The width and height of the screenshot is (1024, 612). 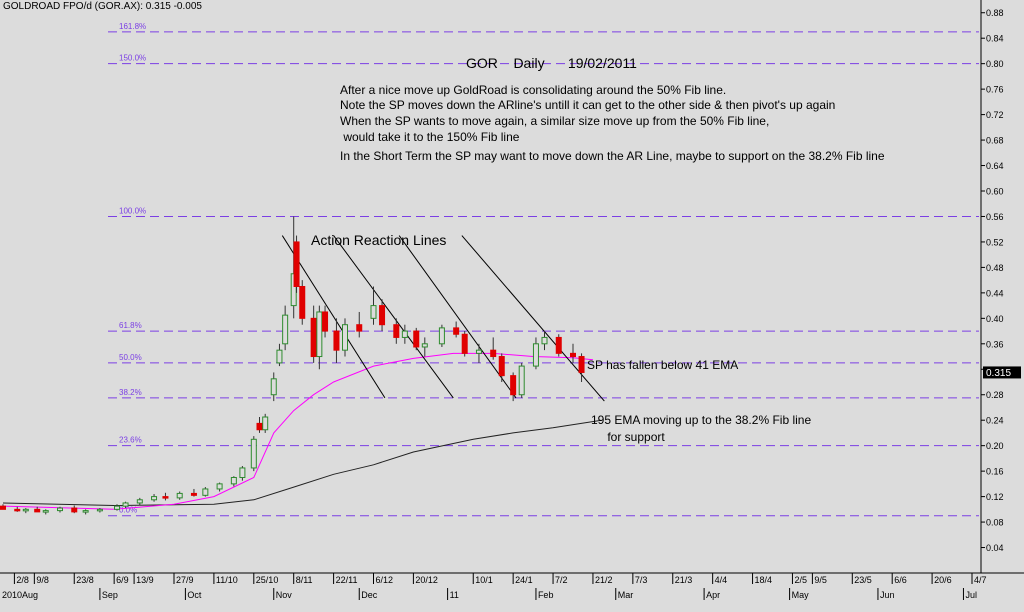 What do you see at coordinates (298, 431) in the screenshot?
I see `ema41-line` at bounding box center [298, 431].